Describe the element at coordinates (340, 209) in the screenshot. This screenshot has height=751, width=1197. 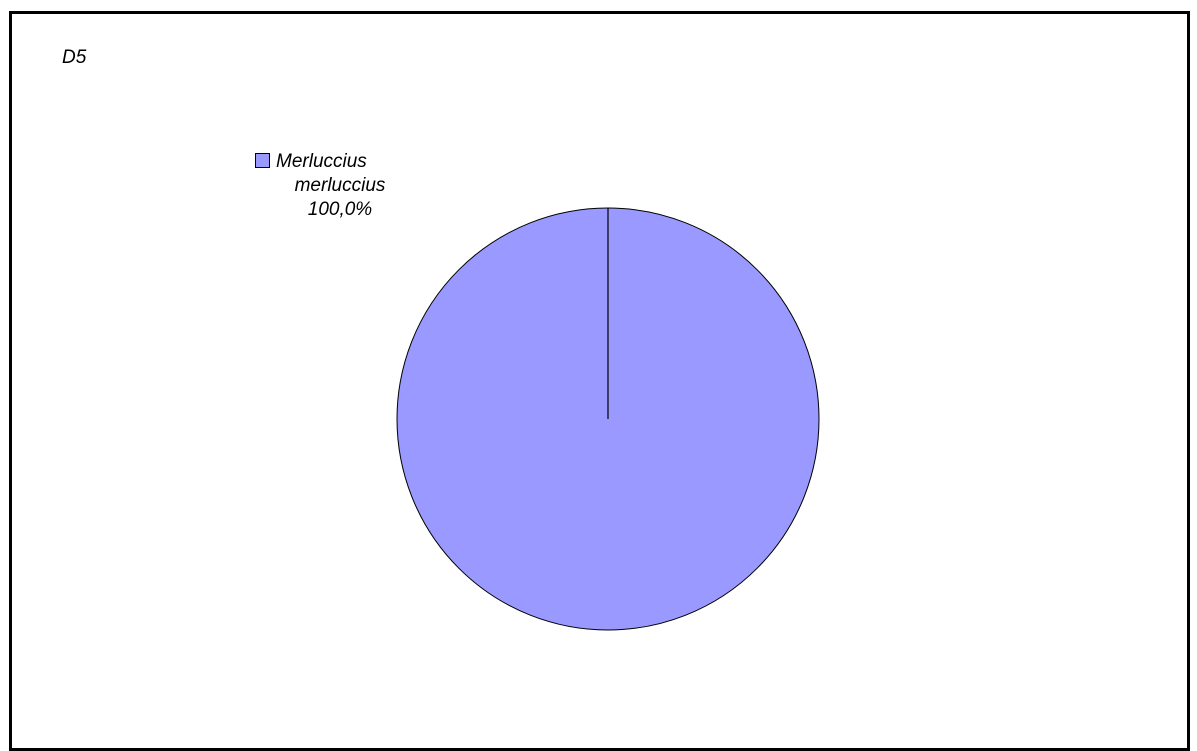
I see `slice-label-percent: 100,0%` at that location.